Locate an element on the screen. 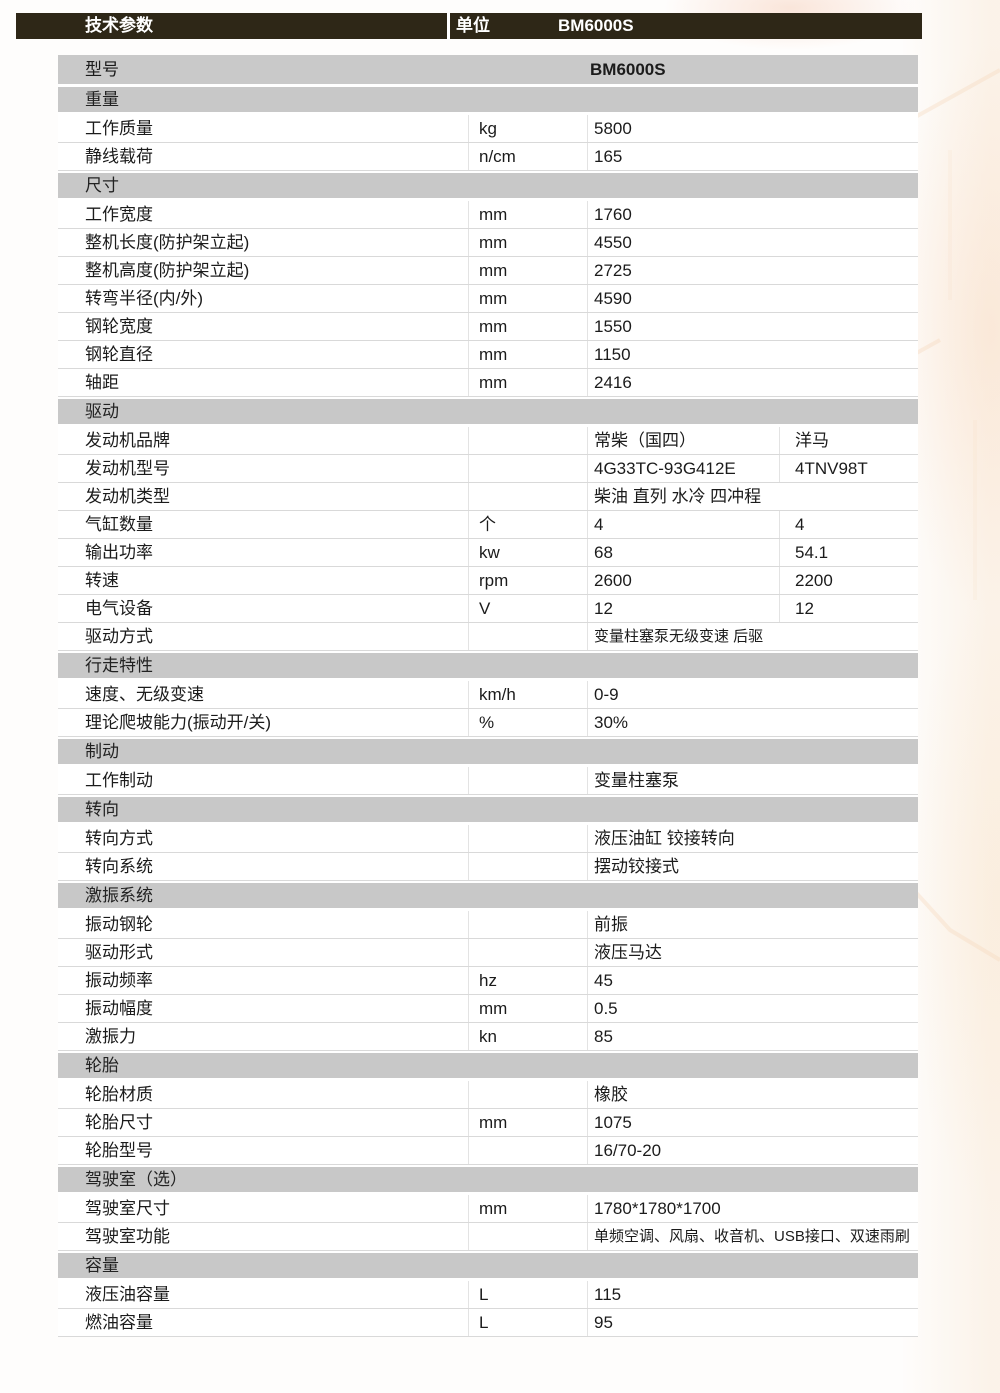 The image size is (1000, 1393). row-label: 振动幅度 is located at coordinates (119, 1008).